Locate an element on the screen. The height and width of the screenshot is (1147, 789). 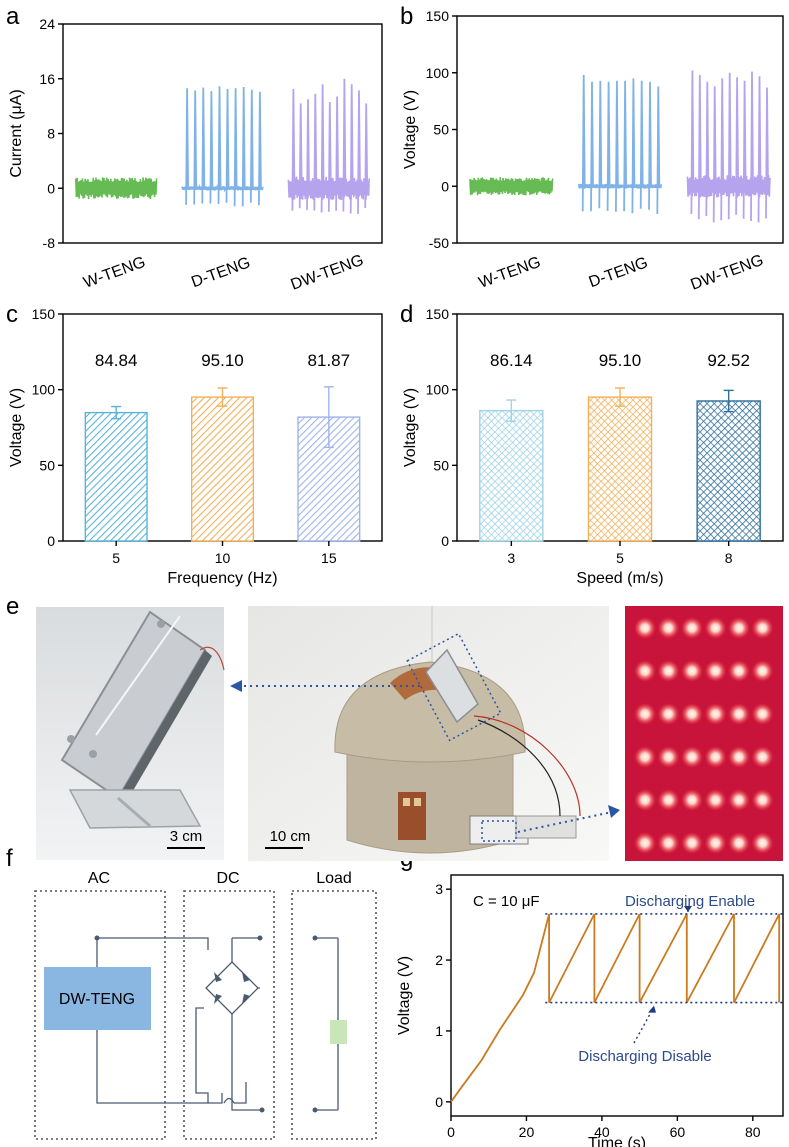
teng-highlight-box is located at coordinates (454, 687).